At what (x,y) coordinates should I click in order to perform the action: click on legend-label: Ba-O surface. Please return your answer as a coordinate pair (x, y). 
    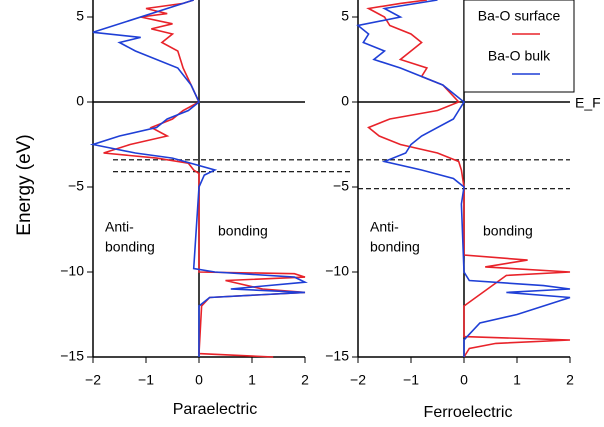
    Looking at the image, I should click on (519, 16).